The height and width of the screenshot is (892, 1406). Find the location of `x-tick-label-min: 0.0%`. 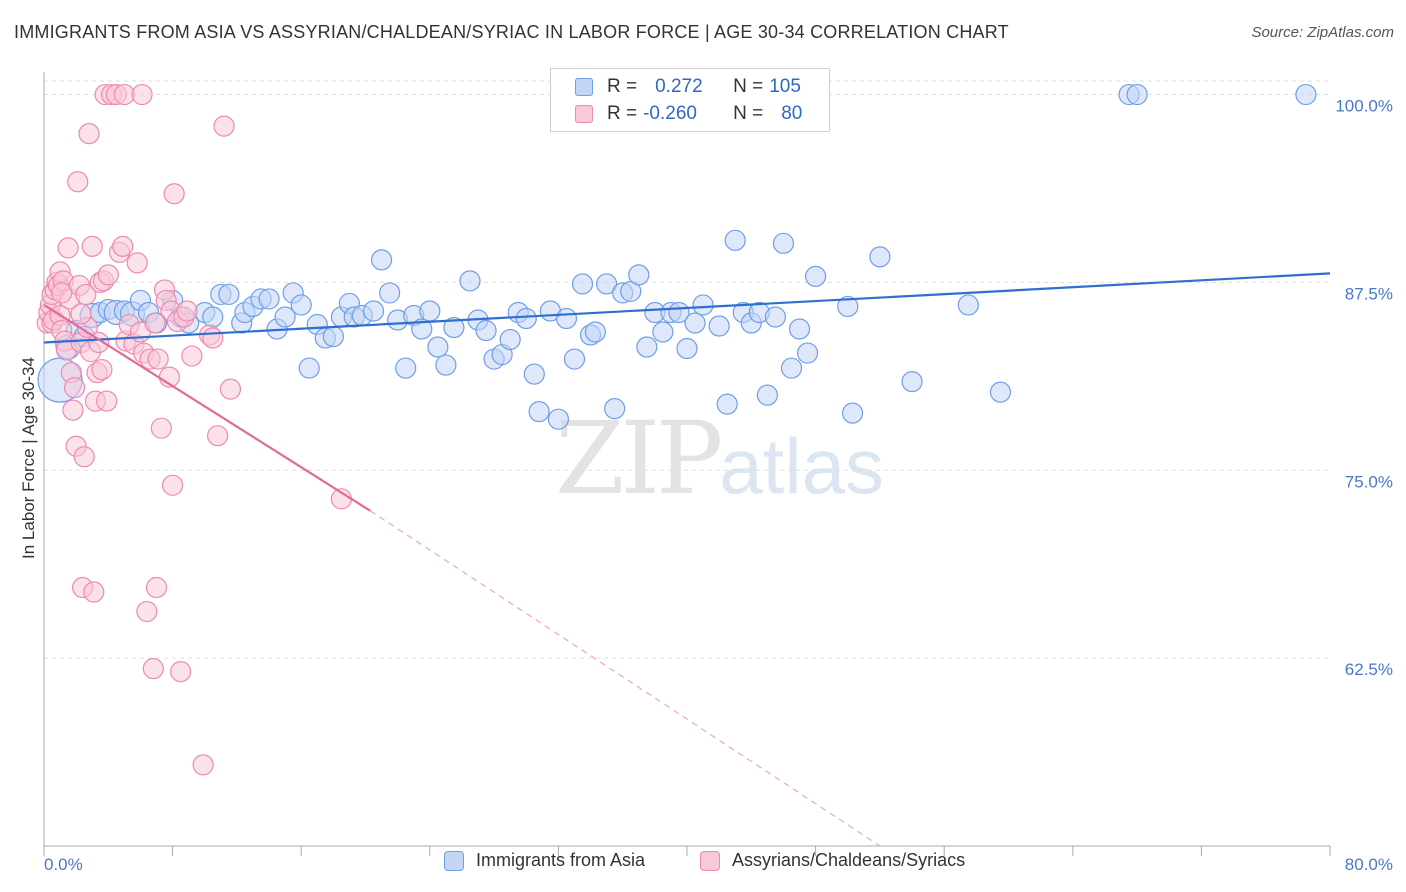

x-tick-label-min: 0.0% is located at coordinates (63, 864).